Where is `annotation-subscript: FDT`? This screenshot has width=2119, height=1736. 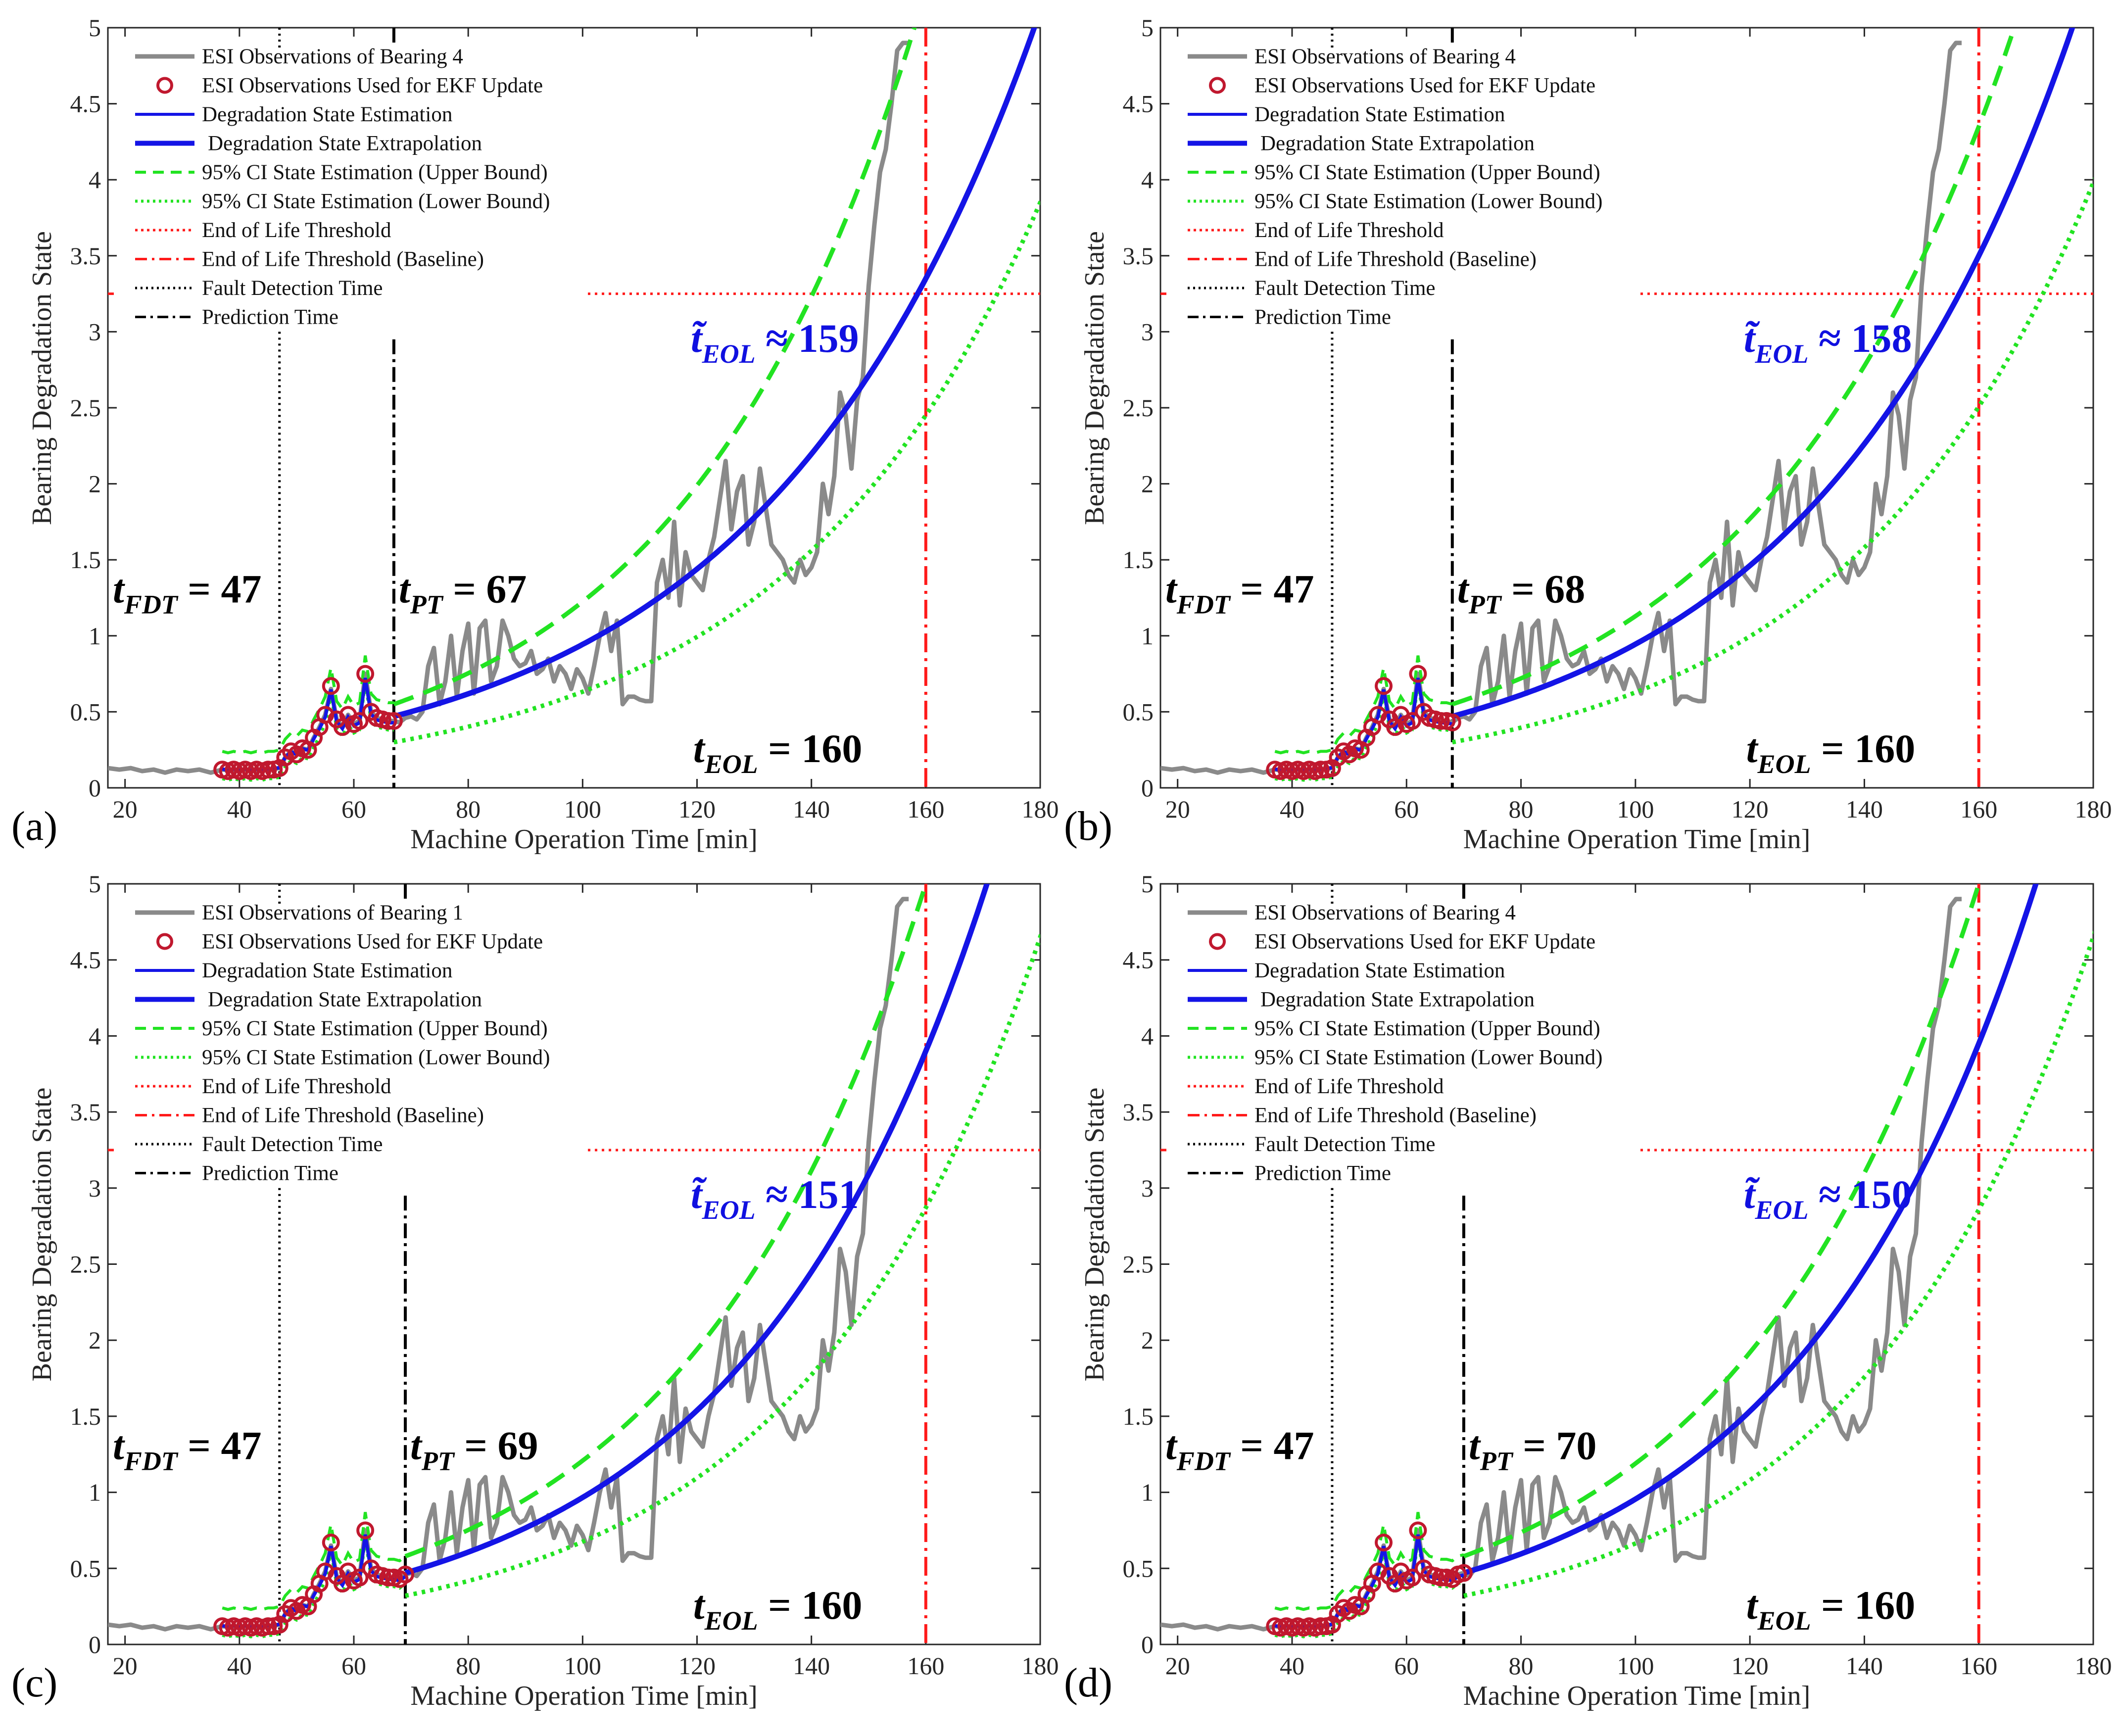
annotation-subscript: FDT is located at coordinates (151, 1461).